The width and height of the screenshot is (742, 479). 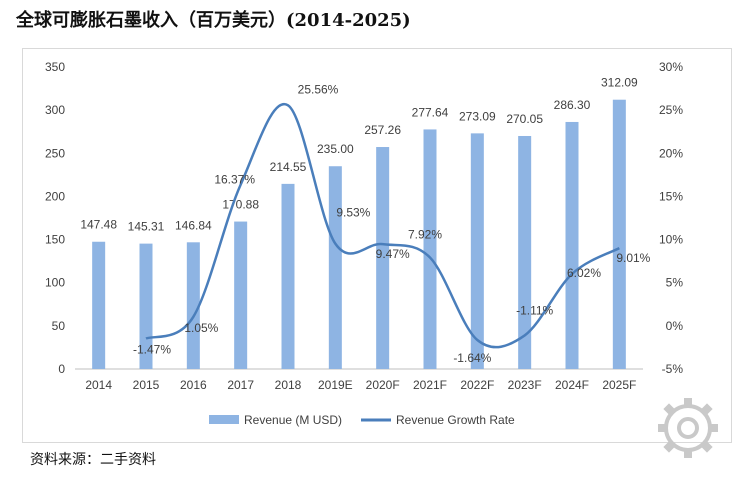 I want to click on legend-label-revenue: Revenue (M USD), so click(x=293, y=420).